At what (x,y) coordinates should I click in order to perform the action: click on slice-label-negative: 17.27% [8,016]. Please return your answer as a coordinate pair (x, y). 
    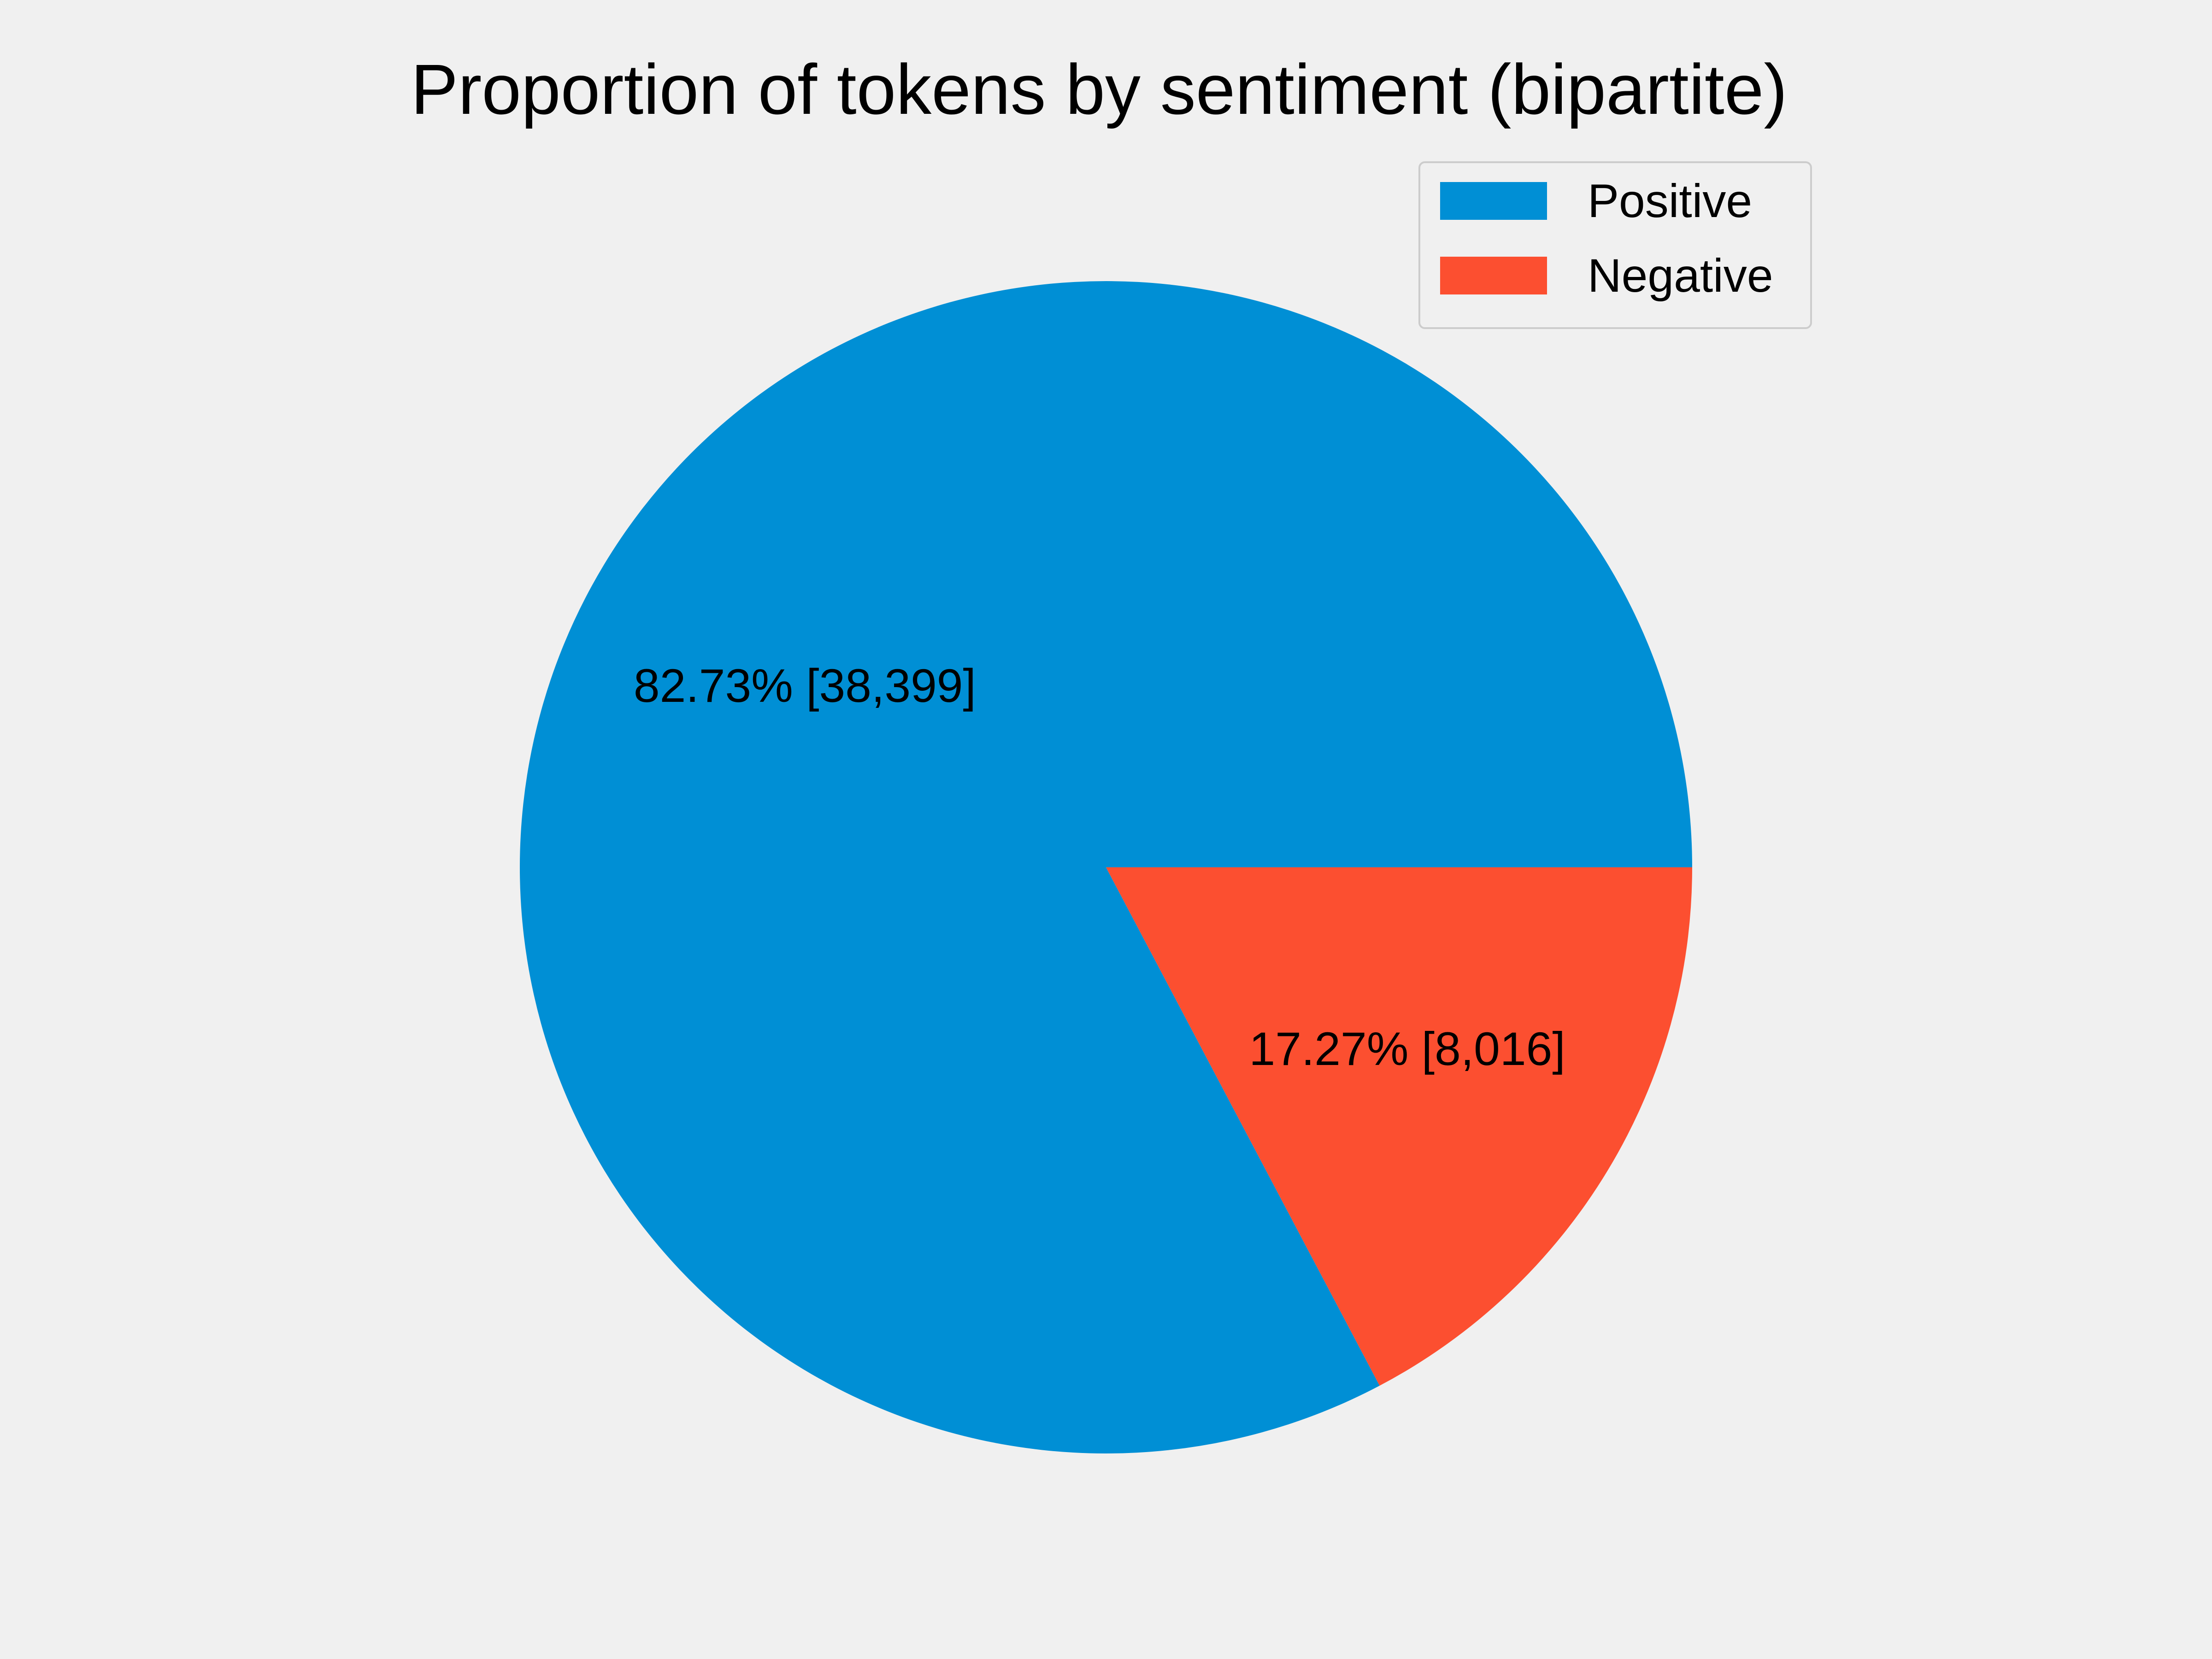
    Looking at the image, I should click on (1407, 1049).